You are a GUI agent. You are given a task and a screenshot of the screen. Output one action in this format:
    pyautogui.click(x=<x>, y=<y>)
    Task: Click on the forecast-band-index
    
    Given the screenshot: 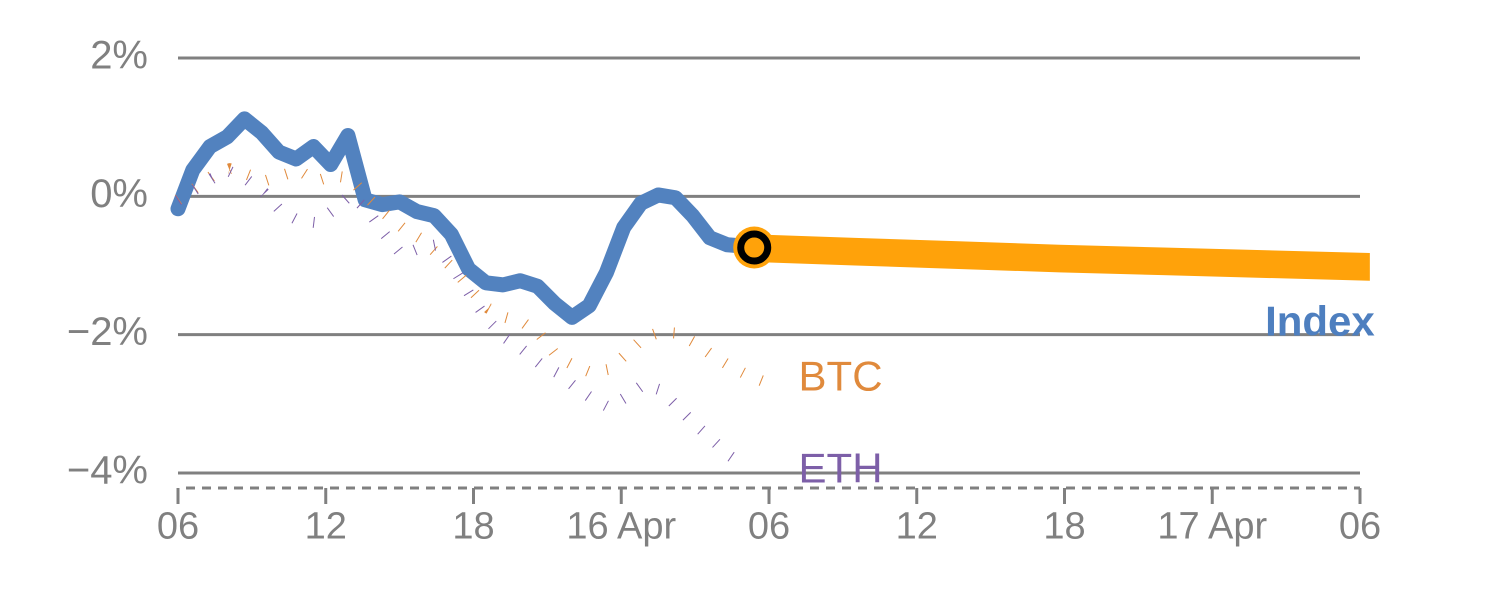 What is the action you would take?
    pyautogui.click(x=1062, y=257)
    